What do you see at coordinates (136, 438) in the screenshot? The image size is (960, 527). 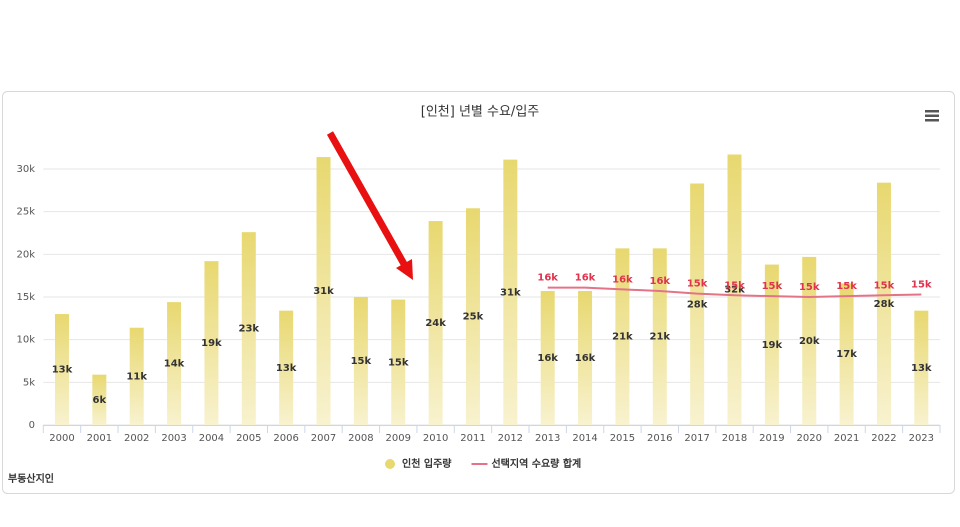 I see `x-tick-label: 2002` at bounding box center [136, 438].